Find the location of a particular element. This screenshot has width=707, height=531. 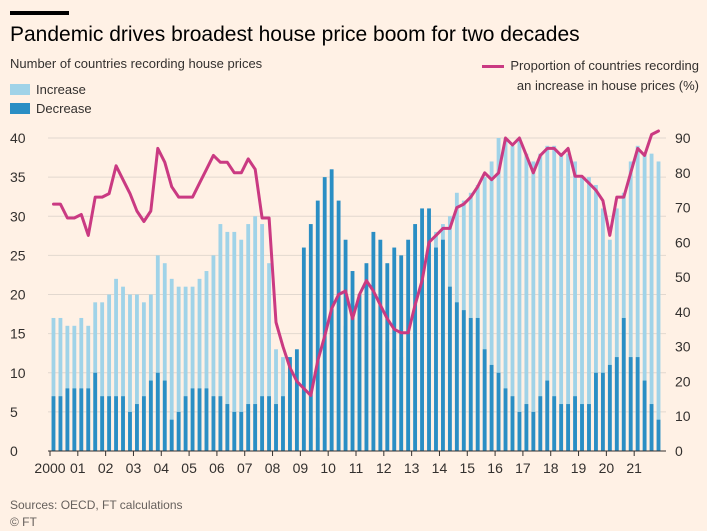

left-tick-label: 40 is located at coordinates (18, 138).